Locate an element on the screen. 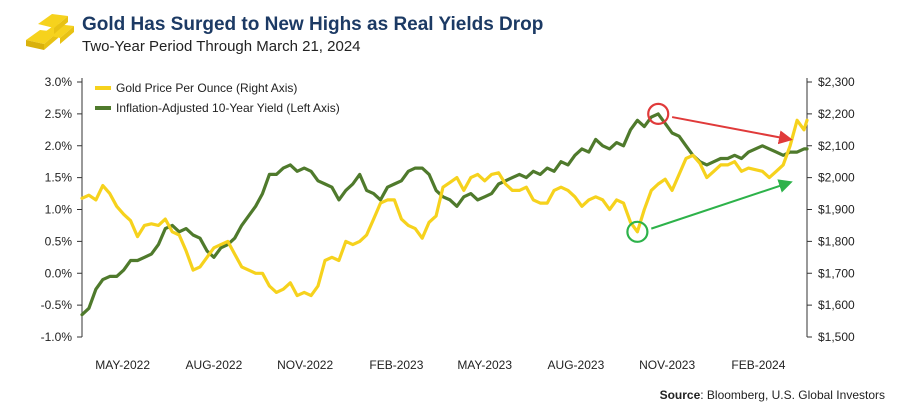 This screenshot has width=903, height=409. source-text: : Bloomberg, U.S. Global Investors is located at coordinates (792, 395).